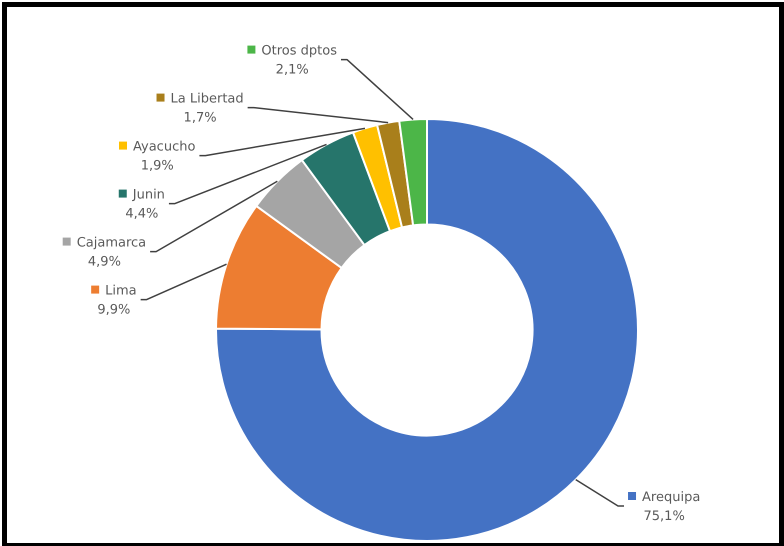 The image size is (784, 546). I want to click on legend-label: La Libertad, so click(207, 99).